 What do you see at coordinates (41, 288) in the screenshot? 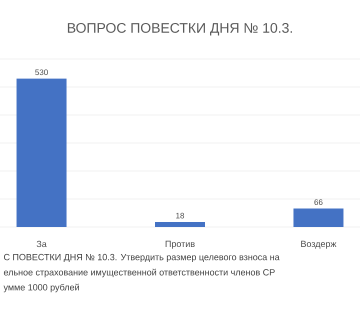
I see `text: умме 1000 рублей` at bounding box center [41, 288].